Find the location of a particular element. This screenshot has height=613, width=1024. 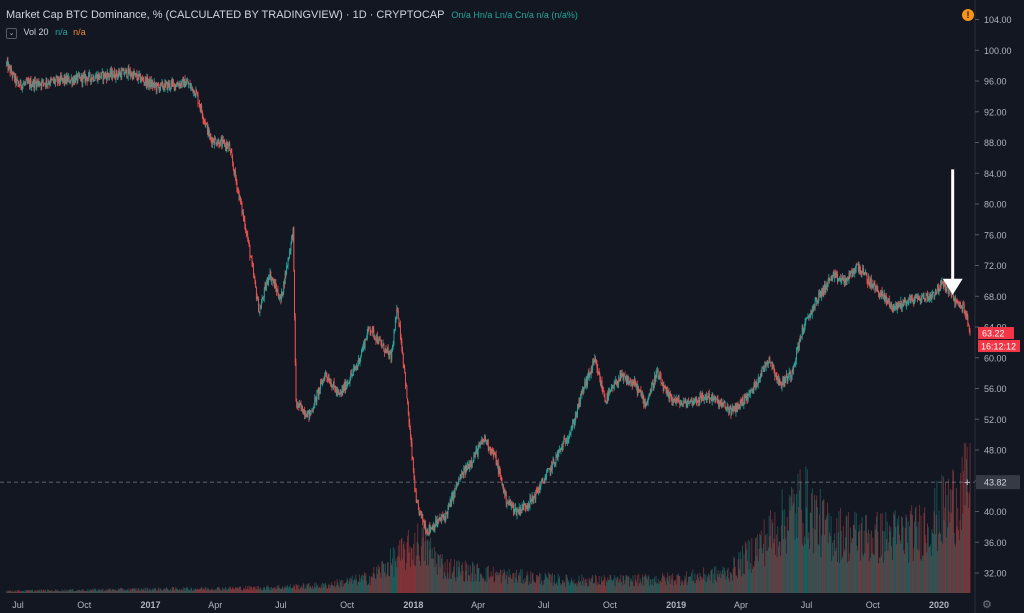

collapse-chevron-icon: ⌄ is located at coordinates (11, 33).